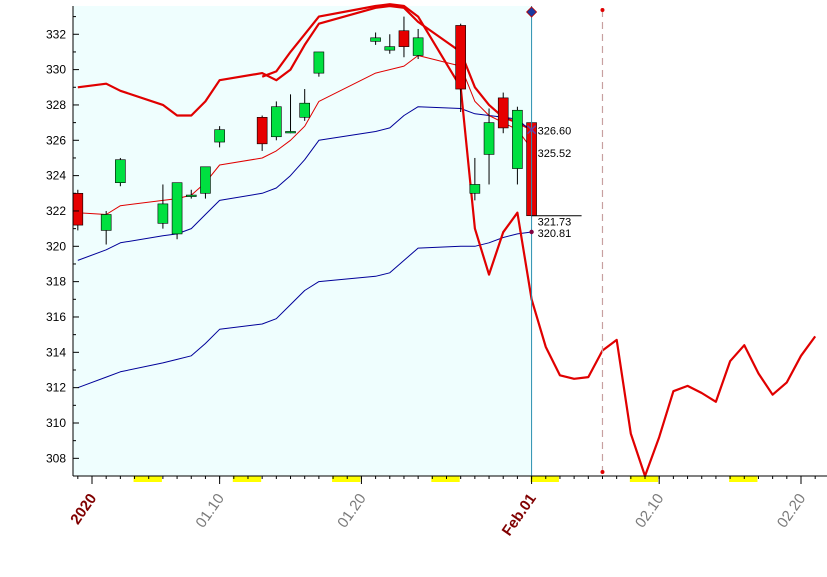 This screenshot has height=577, width=827. Describe the element at coordinates (602, 472) in the screenshot. I see `marker-bottom-dot` at that location.